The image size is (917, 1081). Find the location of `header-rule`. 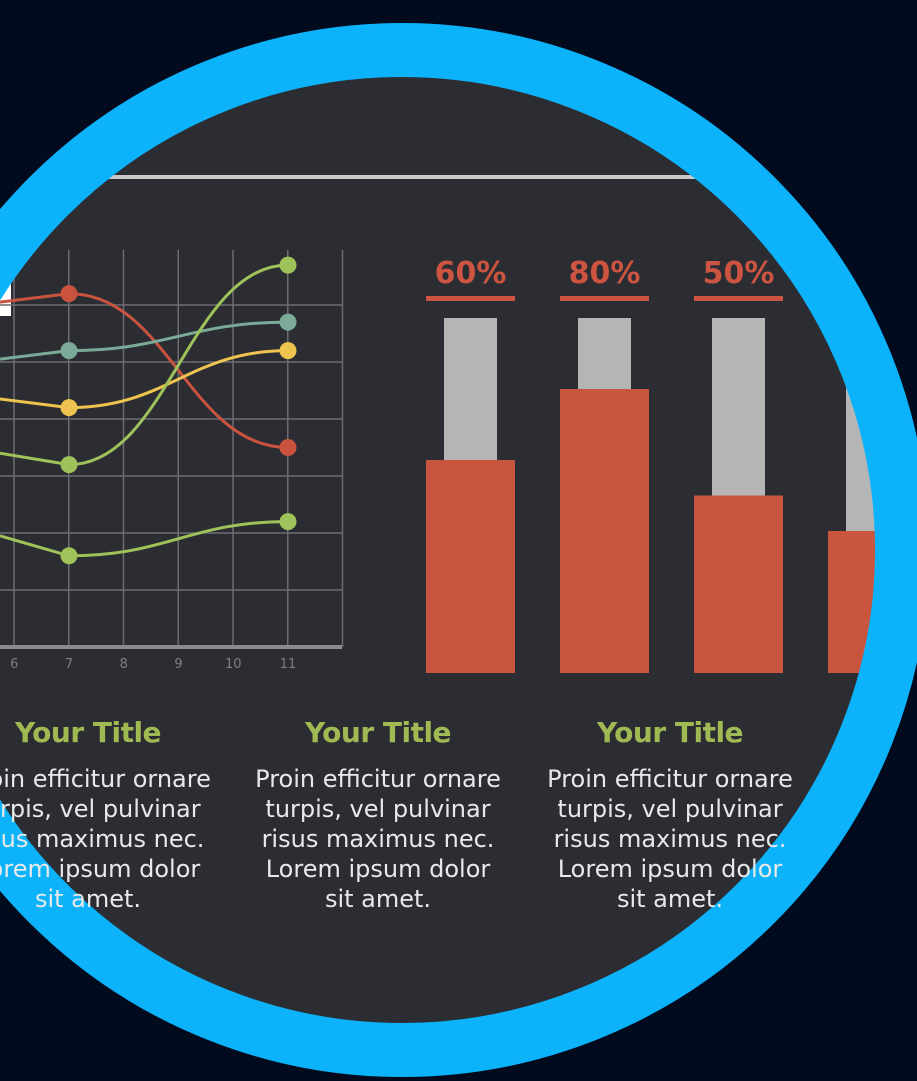

header-rule is located at coordinates (350, 177).